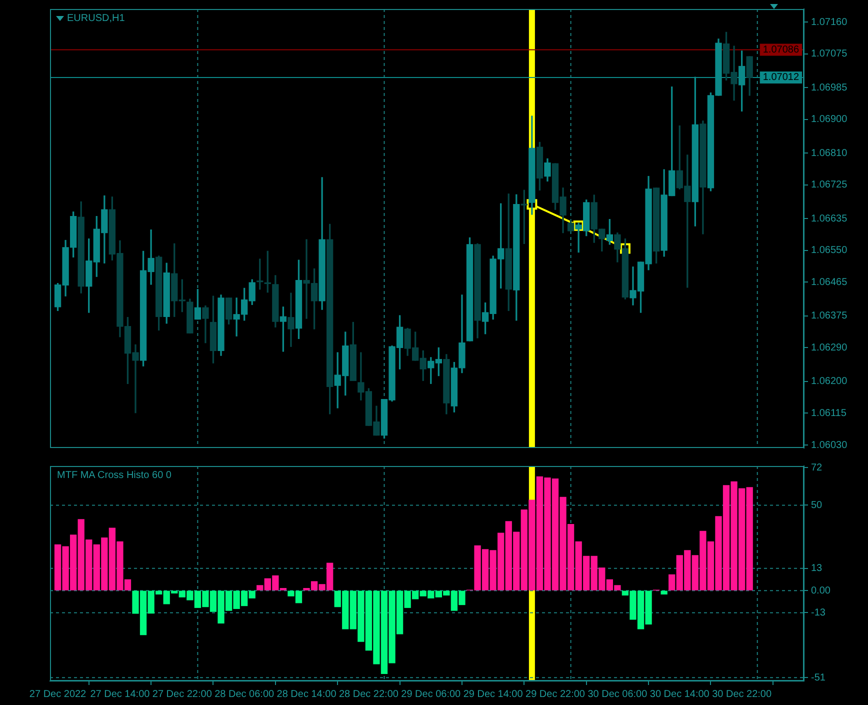 This screenshot has width=868, height=705. What do you see at coordinates (120, 694) in the screenshot?
I see `x-tick-label: 27 Dec 14:00` at bounding box center [120, 694].